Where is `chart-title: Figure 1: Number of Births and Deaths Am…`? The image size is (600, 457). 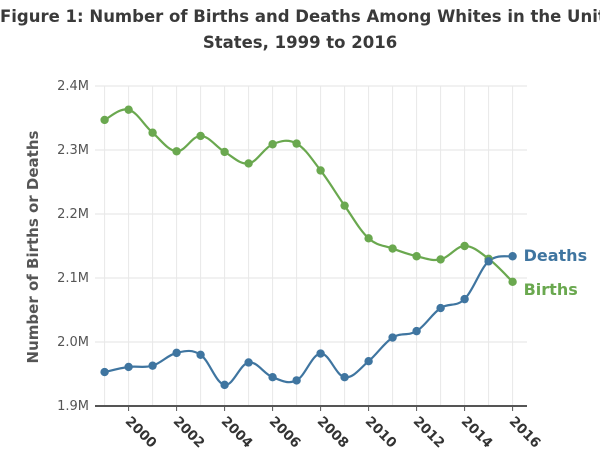
chart-title: Figure 1: Number of Births and Deaths Am… is located at coordinates (300, 30).